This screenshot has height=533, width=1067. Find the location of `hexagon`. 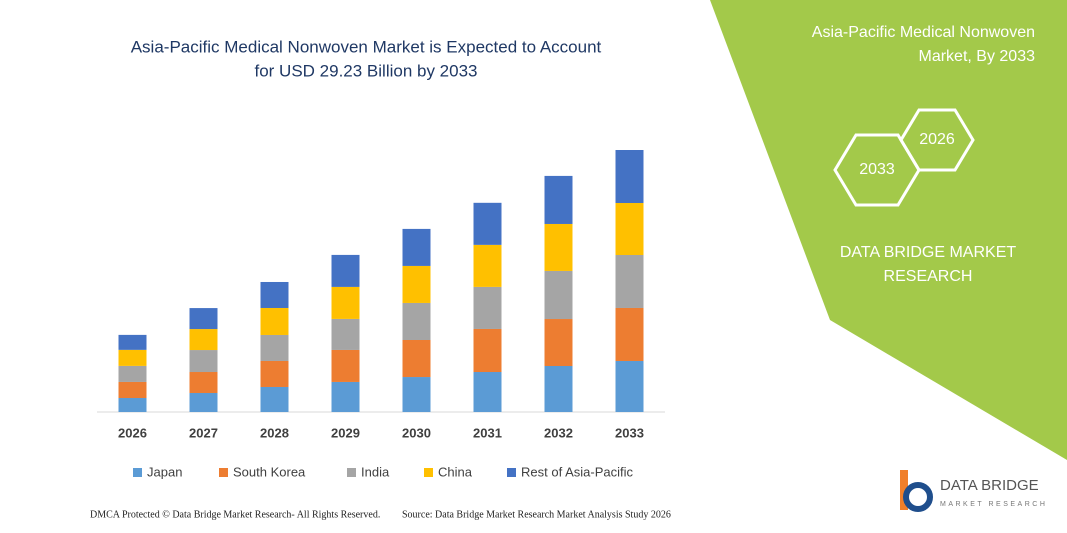

hexagon is located at coordinates (877, 170).